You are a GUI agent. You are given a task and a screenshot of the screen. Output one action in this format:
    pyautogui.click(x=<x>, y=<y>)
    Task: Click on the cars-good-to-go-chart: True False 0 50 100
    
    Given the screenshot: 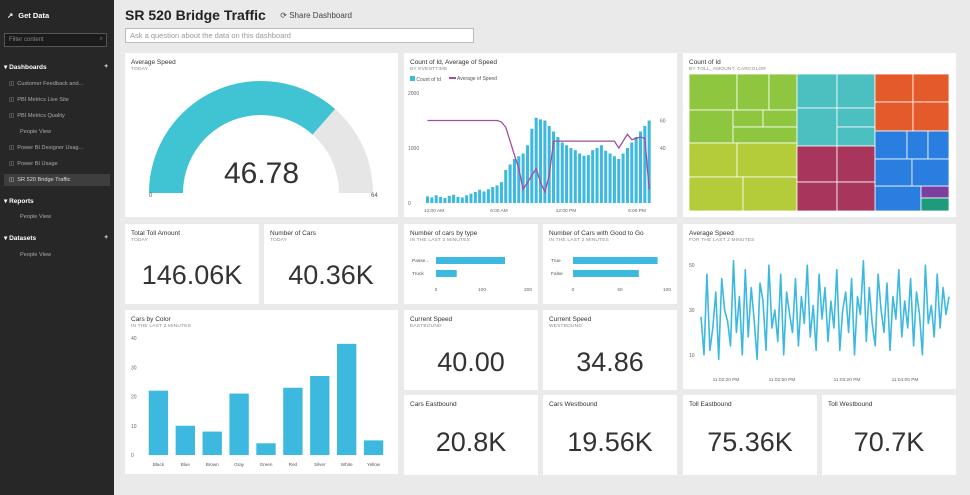 What is the action you would take?
    pyautogui.click(x=611, y=275)
    